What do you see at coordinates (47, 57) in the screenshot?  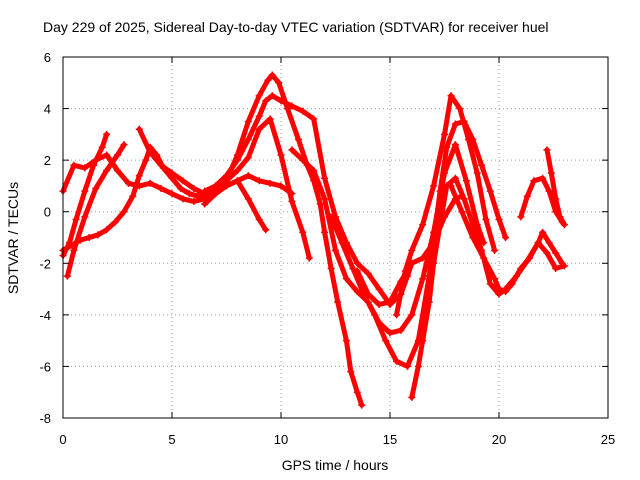 I see `y-tick-label: 6` at bounding box center [47, 57].